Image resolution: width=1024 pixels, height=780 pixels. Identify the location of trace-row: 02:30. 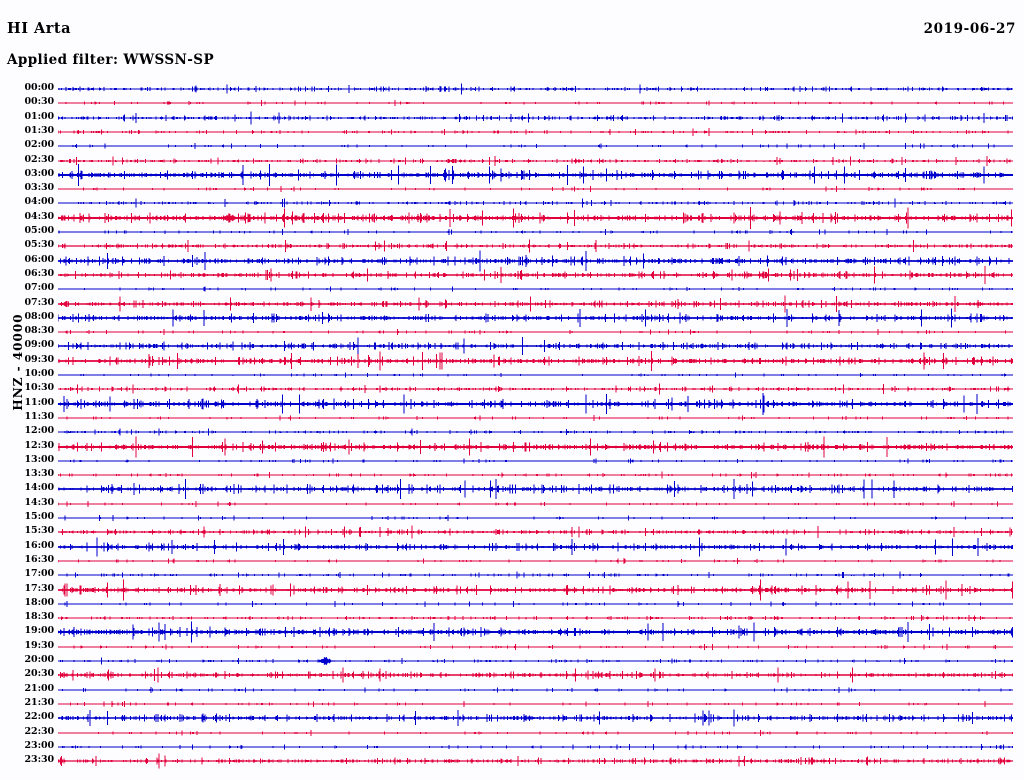
(512, 161).